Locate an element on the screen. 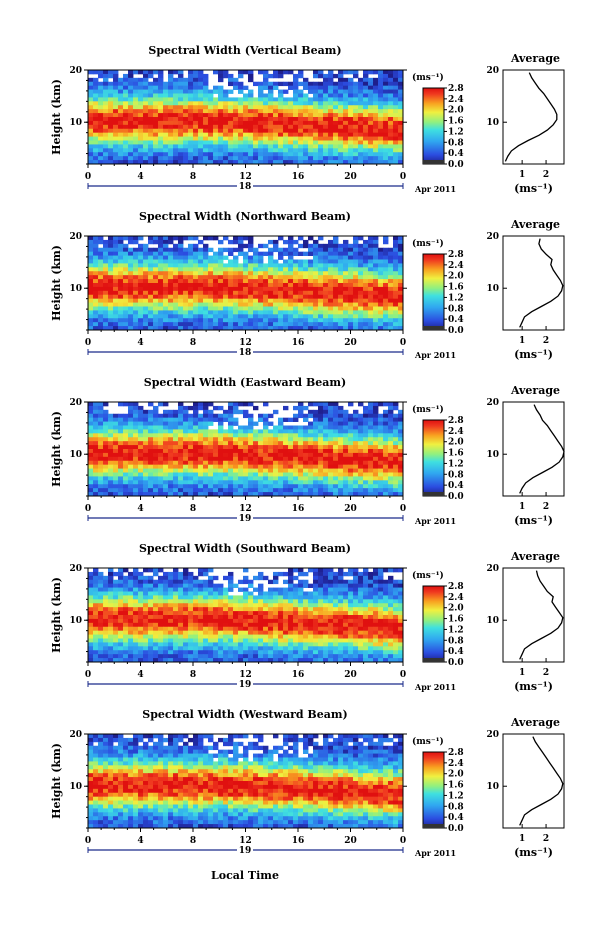 Image resolution: width=616 pixels, height=929 pixels. date-label: Apr 2011 is located at coordinates (435, 521).